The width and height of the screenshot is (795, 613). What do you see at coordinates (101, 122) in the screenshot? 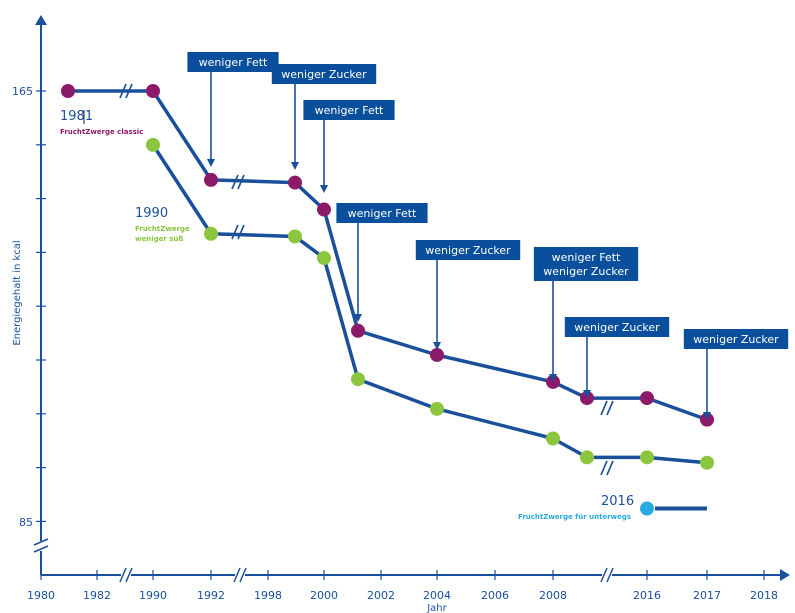
I see `series-label: 1981 FruchtZwerge classic` at bounding box center [101, 122].